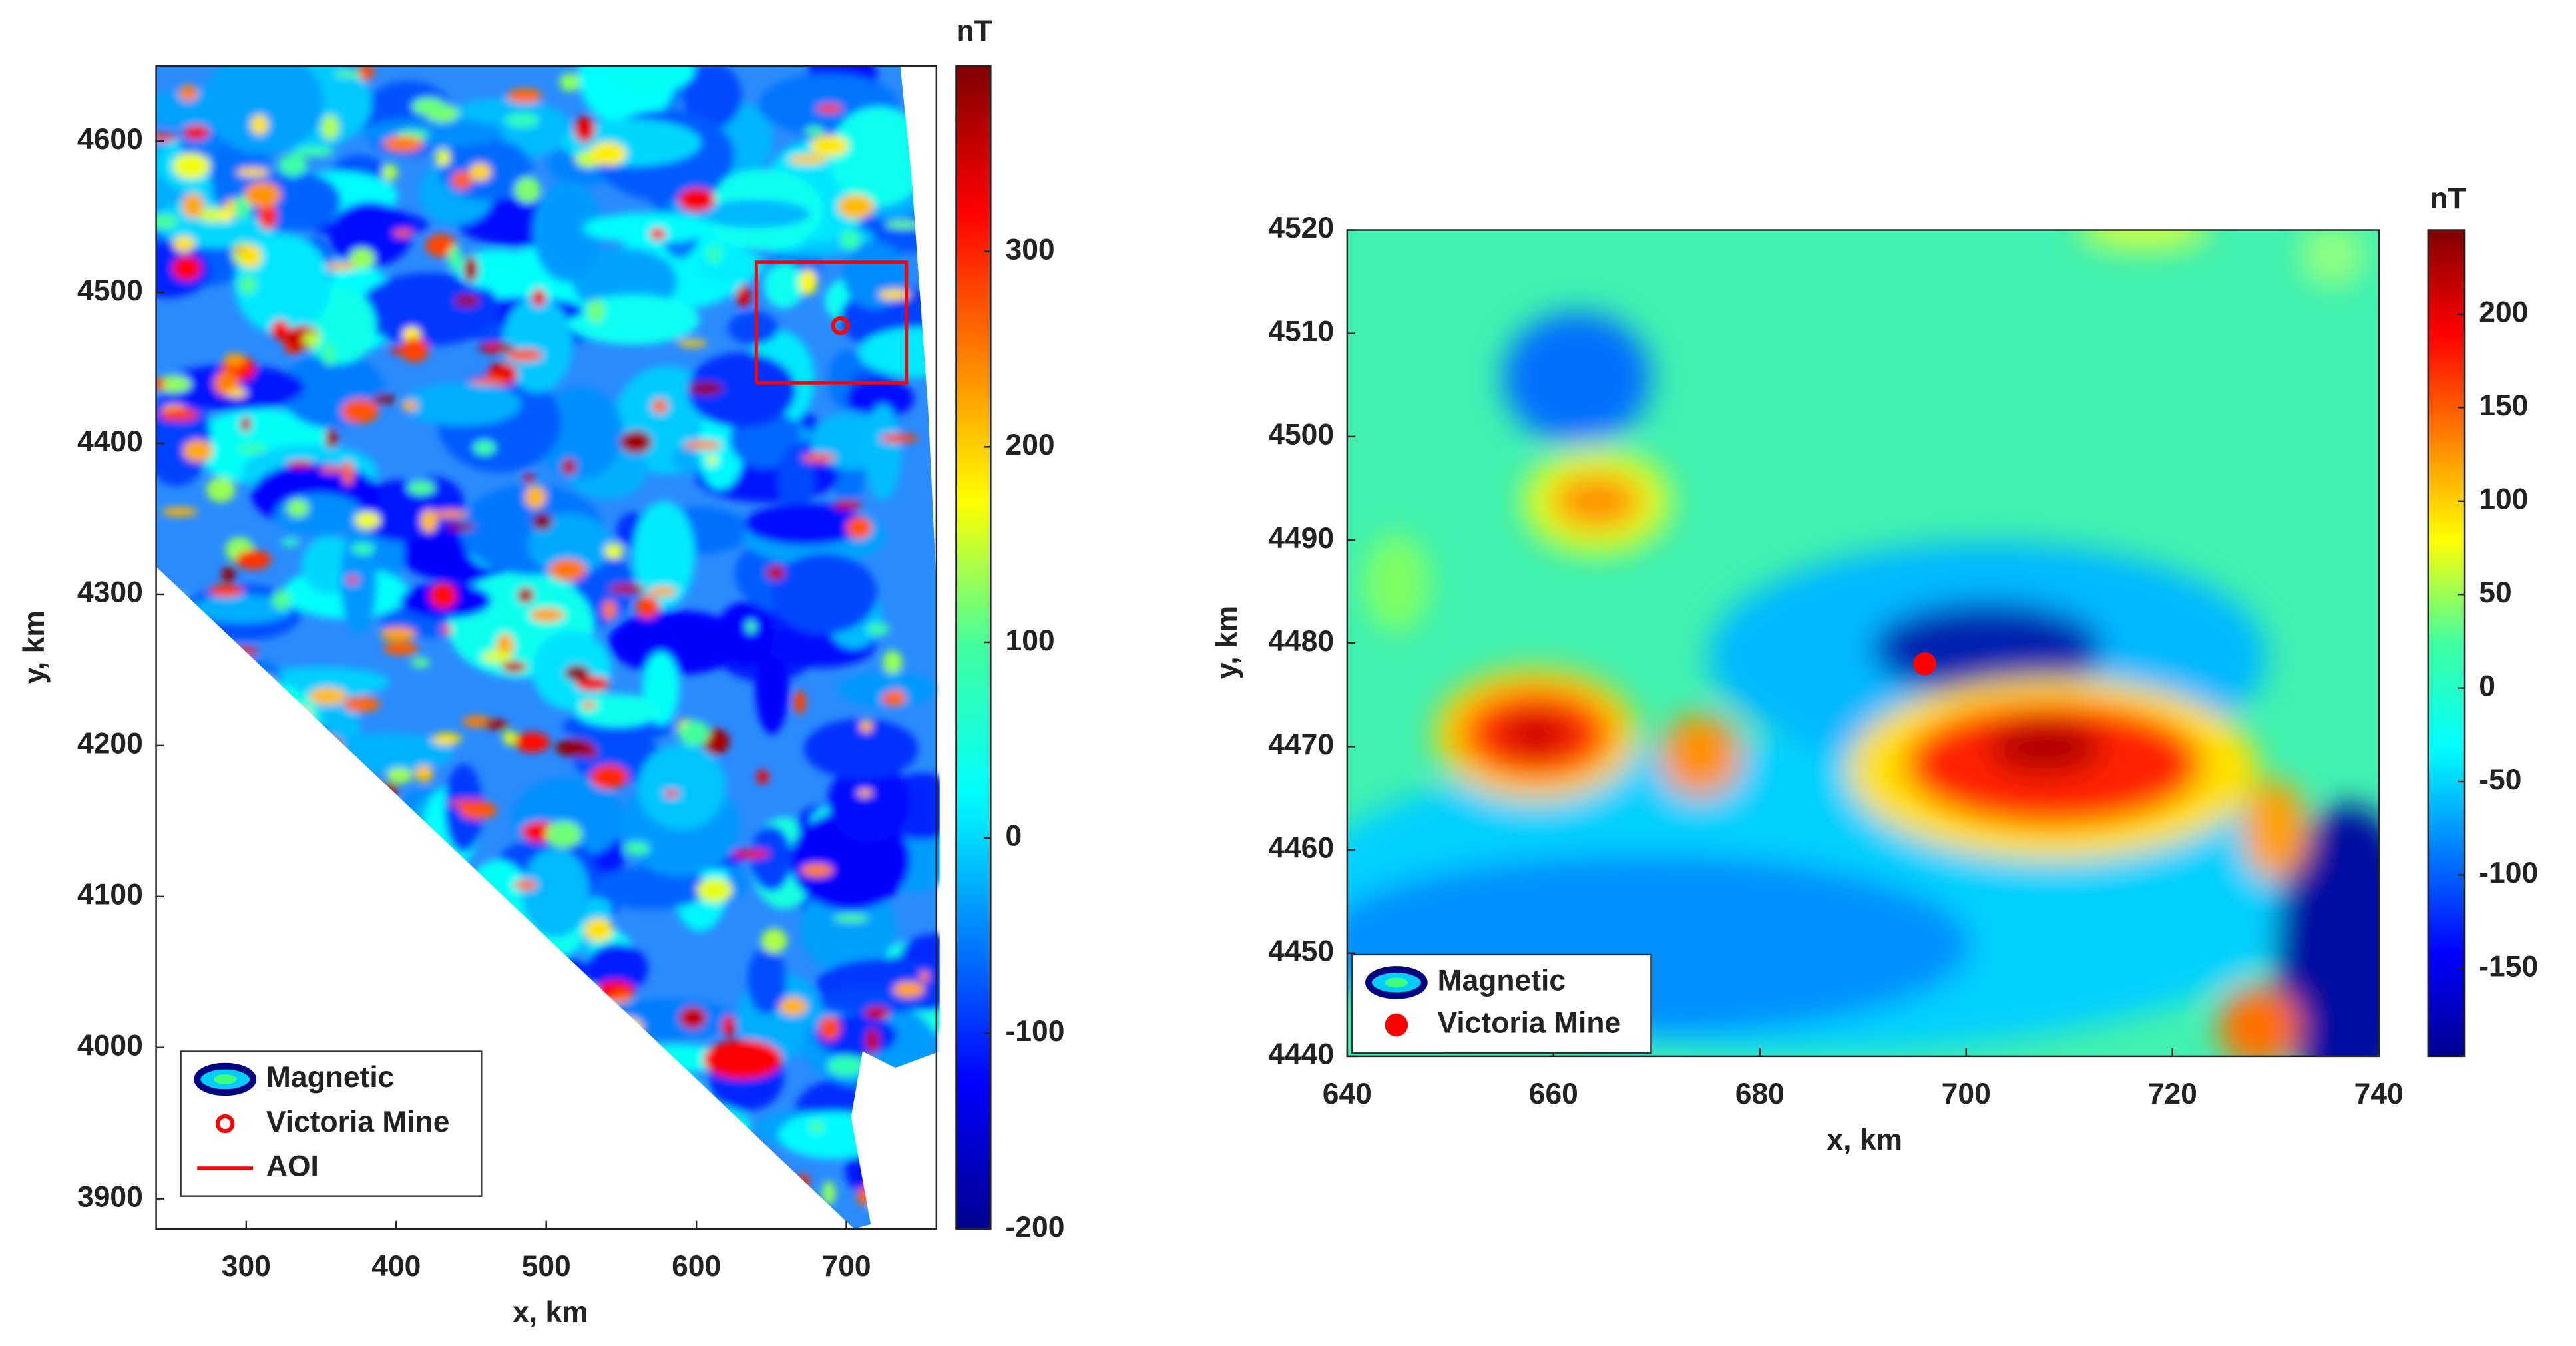 The width and height of the screenshot is (2576, 1346). I want to click on colorbar-tick-label: 100, so click(2503, 499).